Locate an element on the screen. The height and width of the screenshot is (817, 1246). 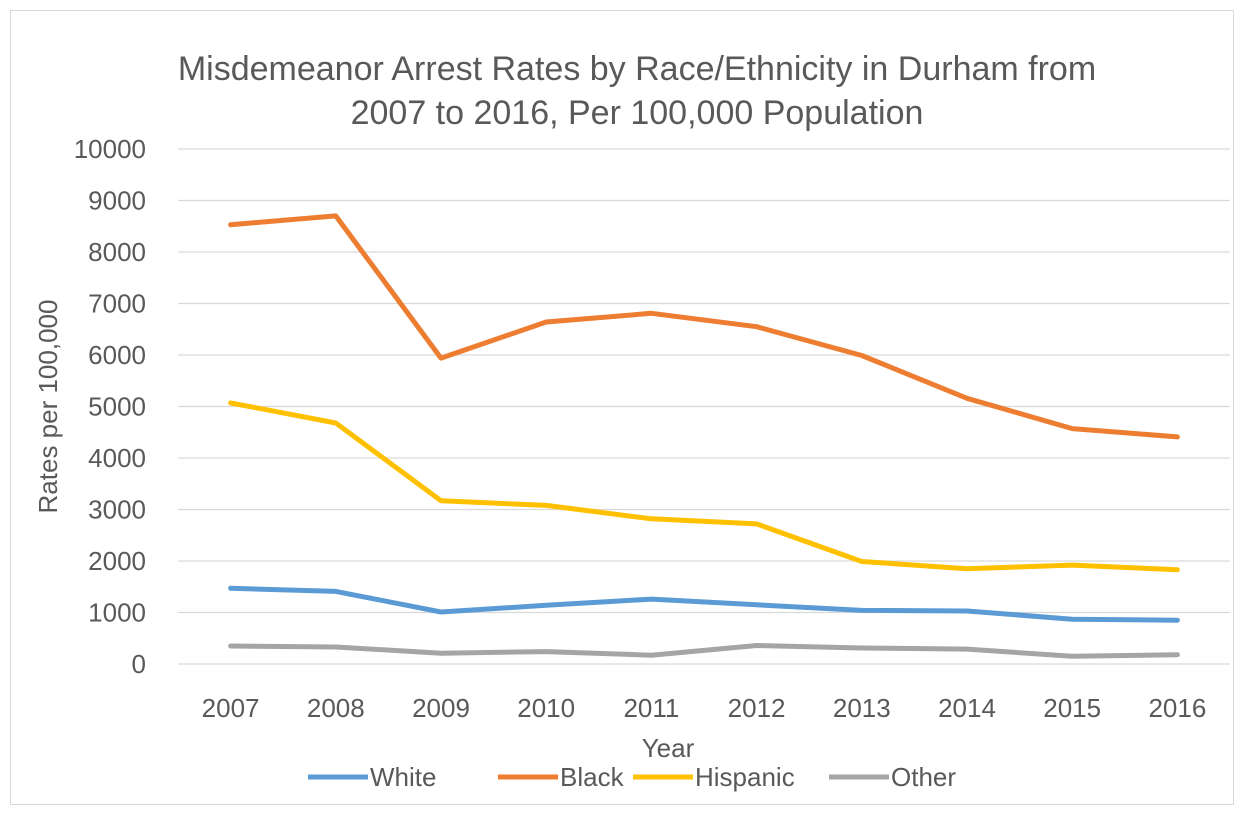
chart-title-line-2: 2007 to 2016, Per 100,000 Population is located at coordinates (637, 113).